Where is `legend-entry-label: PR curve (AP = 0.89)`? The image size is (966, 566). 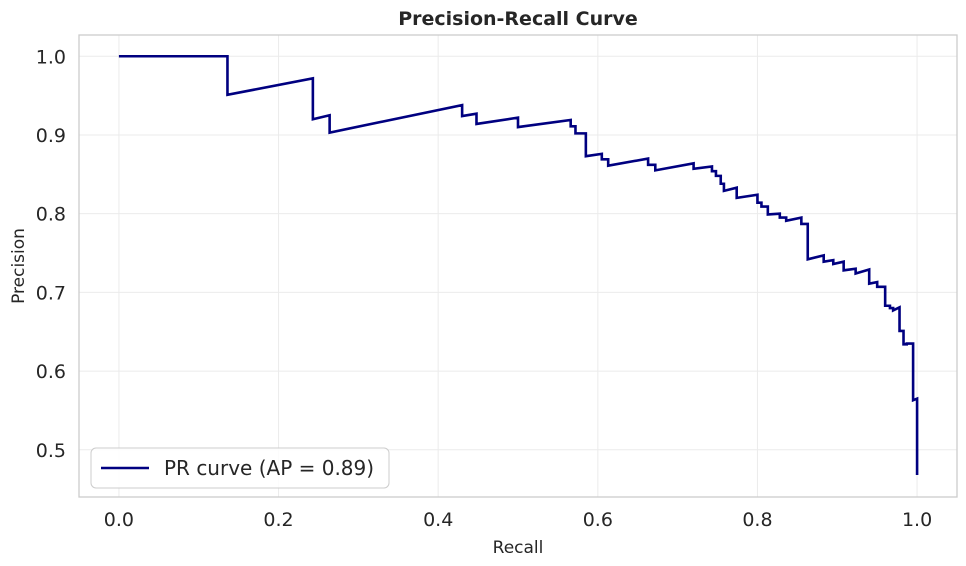
legend-entry-label: PR curve (AP = 0.89) is located at coordinates (269, 468).